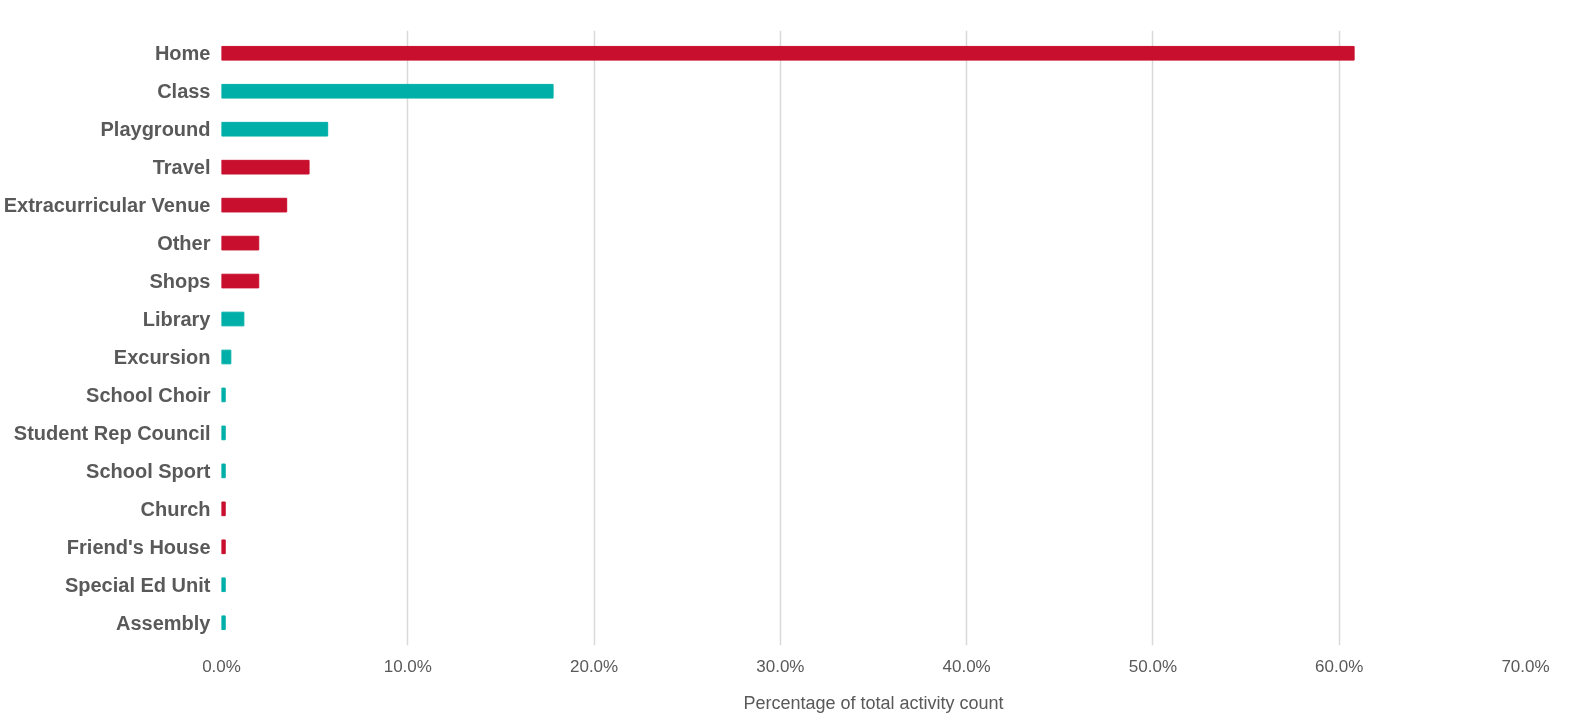 This screenshot has width=1593, height=723. Describe the element at coordinates (137, 584) in the screenshot. I see `y-tick-label: Special Ed Unit` at that location.